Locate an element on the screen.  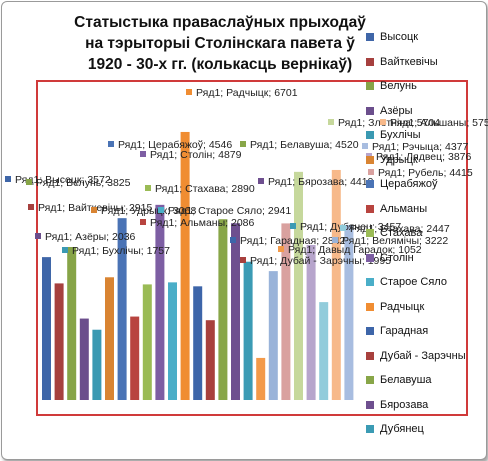
legend-label: Азёры is located at coordinates (396, 110).